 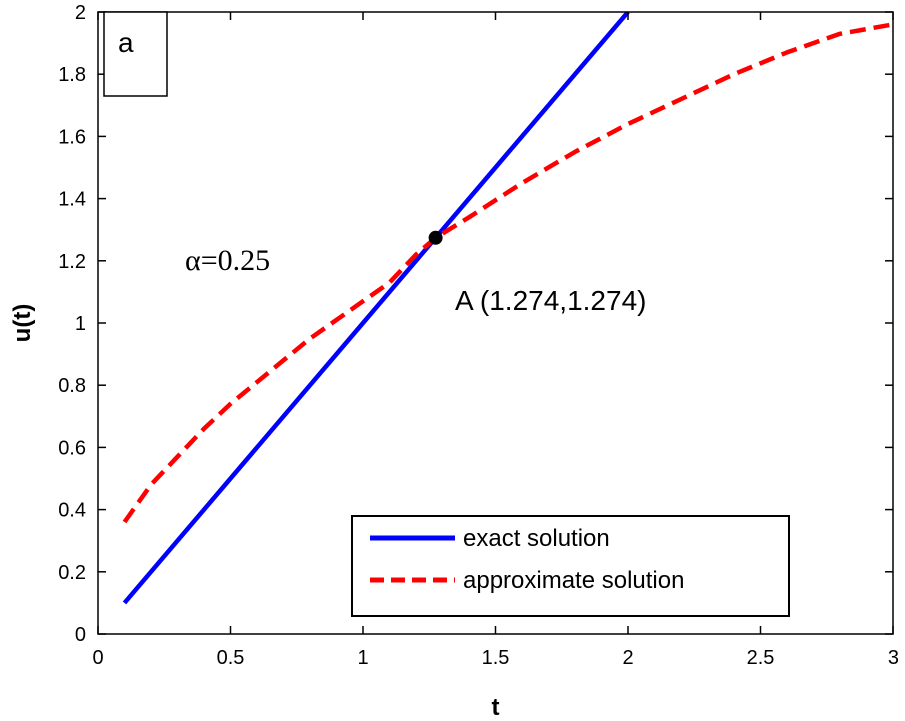 I want to click on point-a-label: A (1.274,1.274), so click(x=550, y=300).